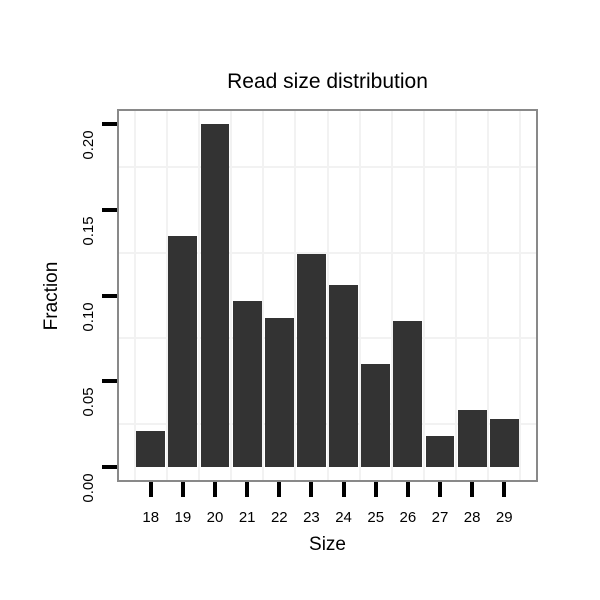  I want to click on y-tick-label: 0.15, so click(88, 231).